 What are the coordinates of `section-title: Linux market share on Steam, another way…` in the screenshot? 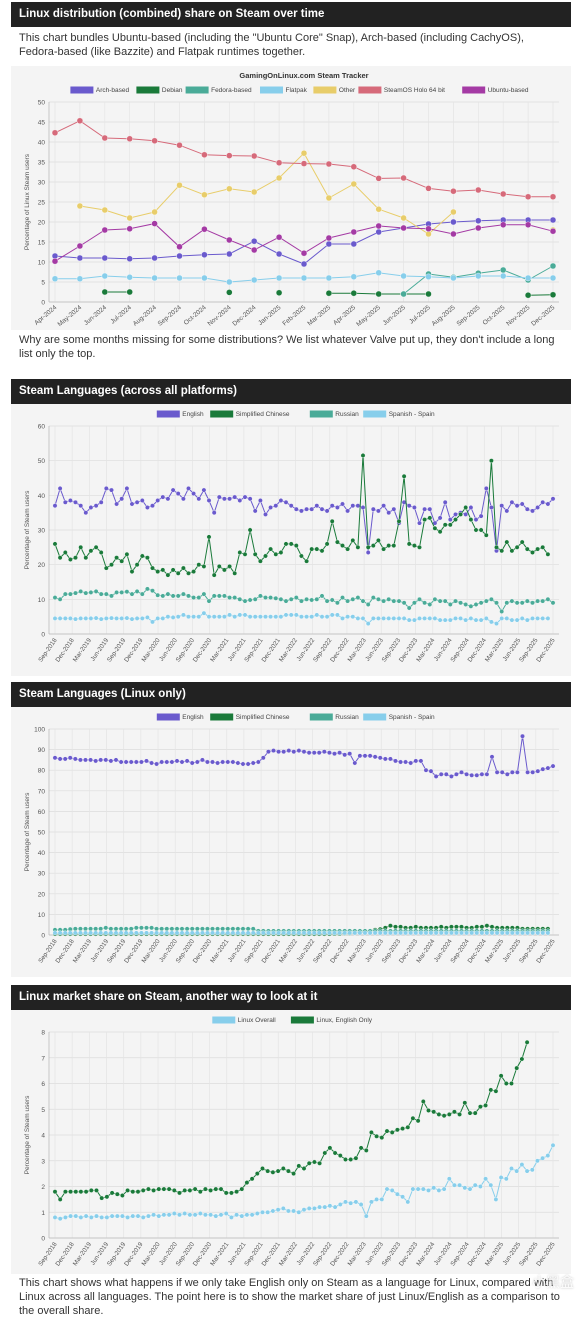 It's located at (291, 997).